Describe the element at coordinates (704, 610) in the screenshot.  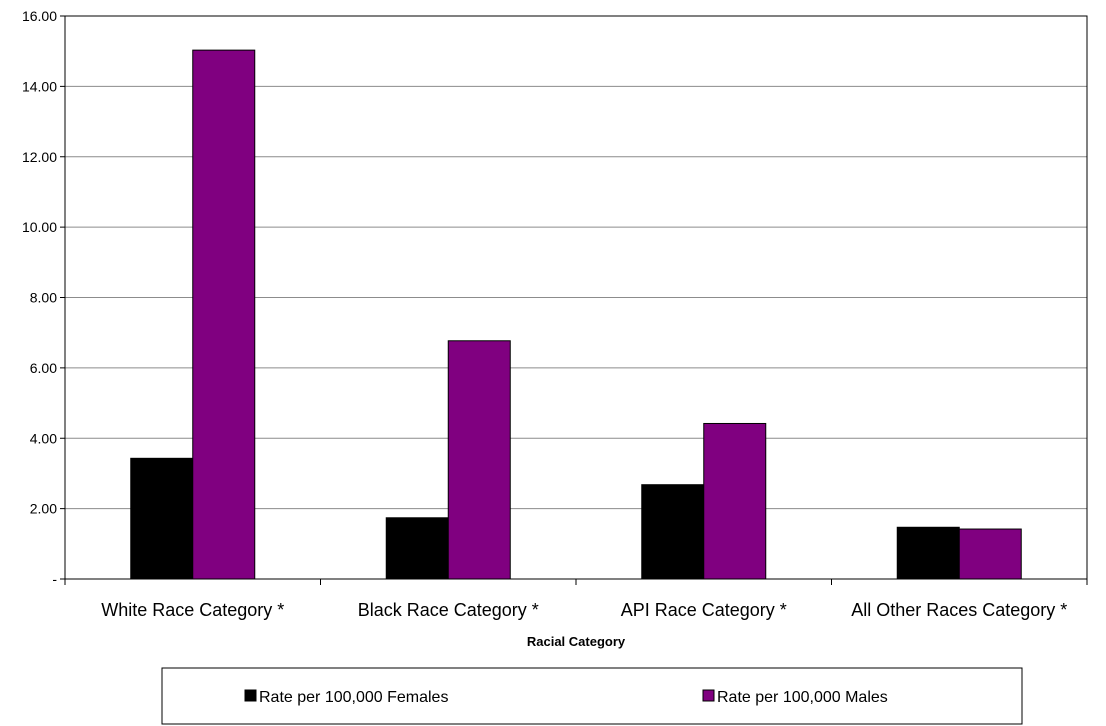
I see `x-category-label: API Race Category *` at that location.